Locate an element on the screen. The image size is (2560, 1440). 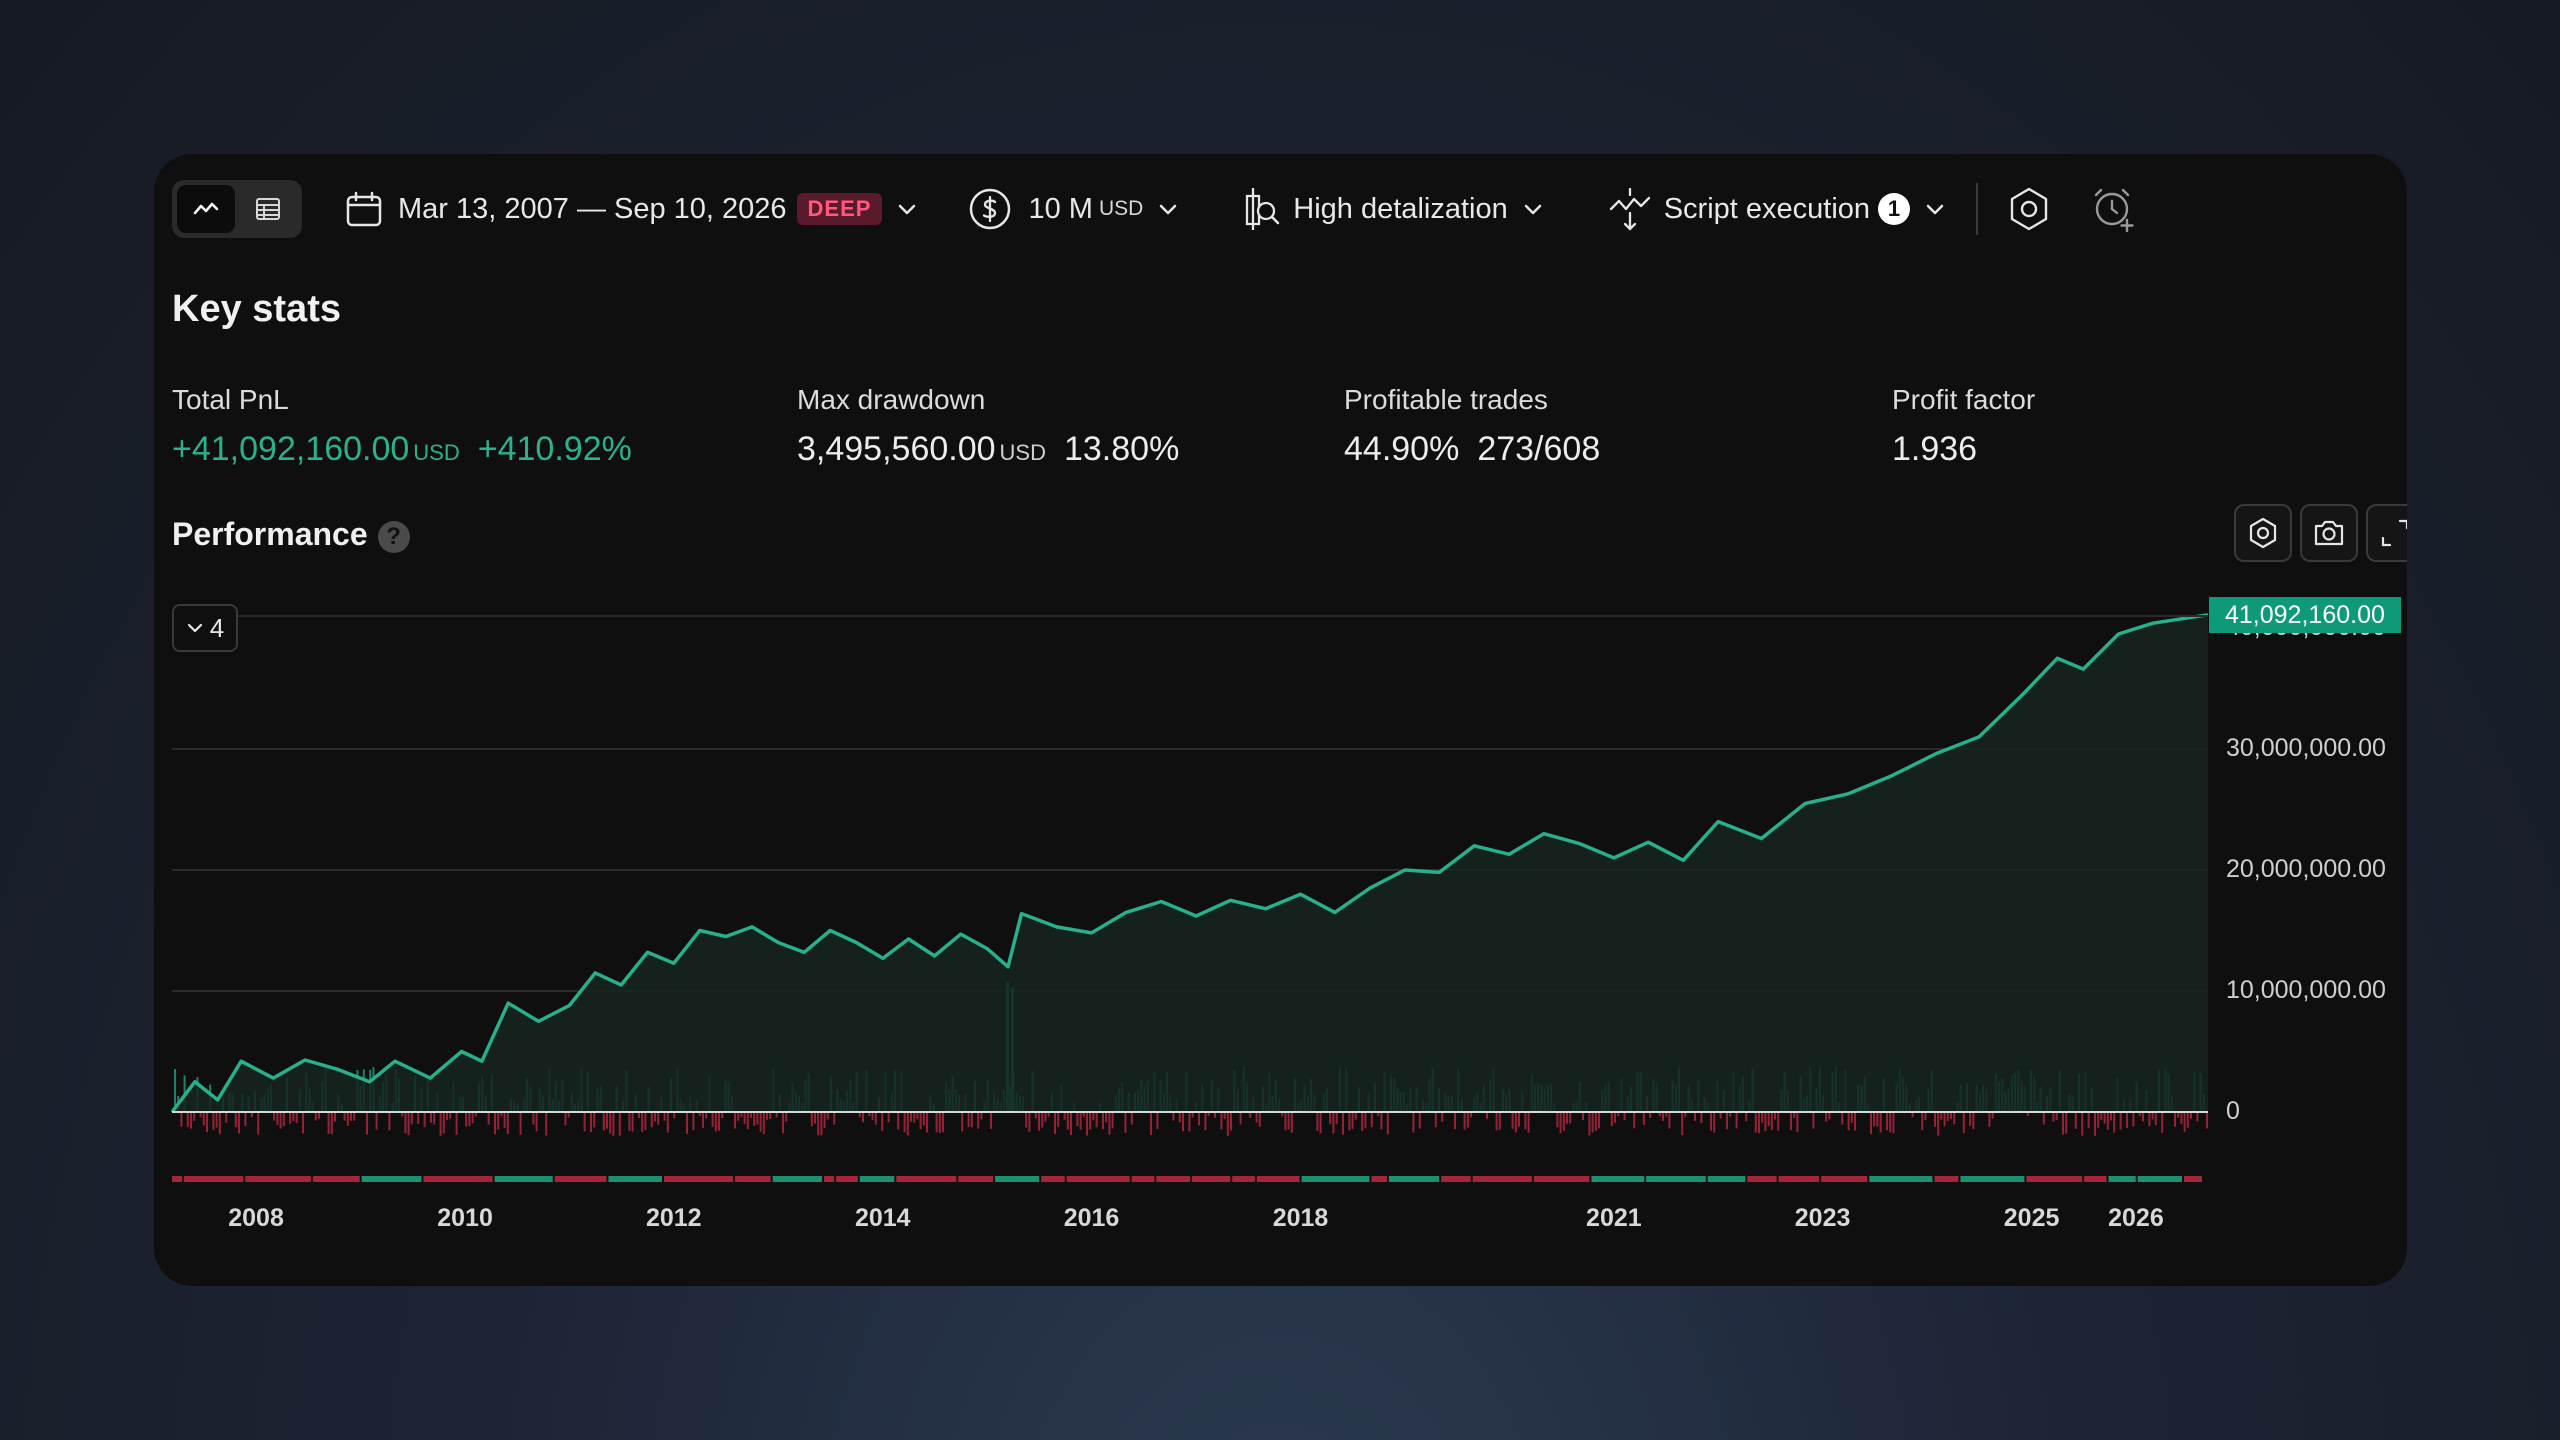
chevron-down-icon is located at coordinates (1168, 209).